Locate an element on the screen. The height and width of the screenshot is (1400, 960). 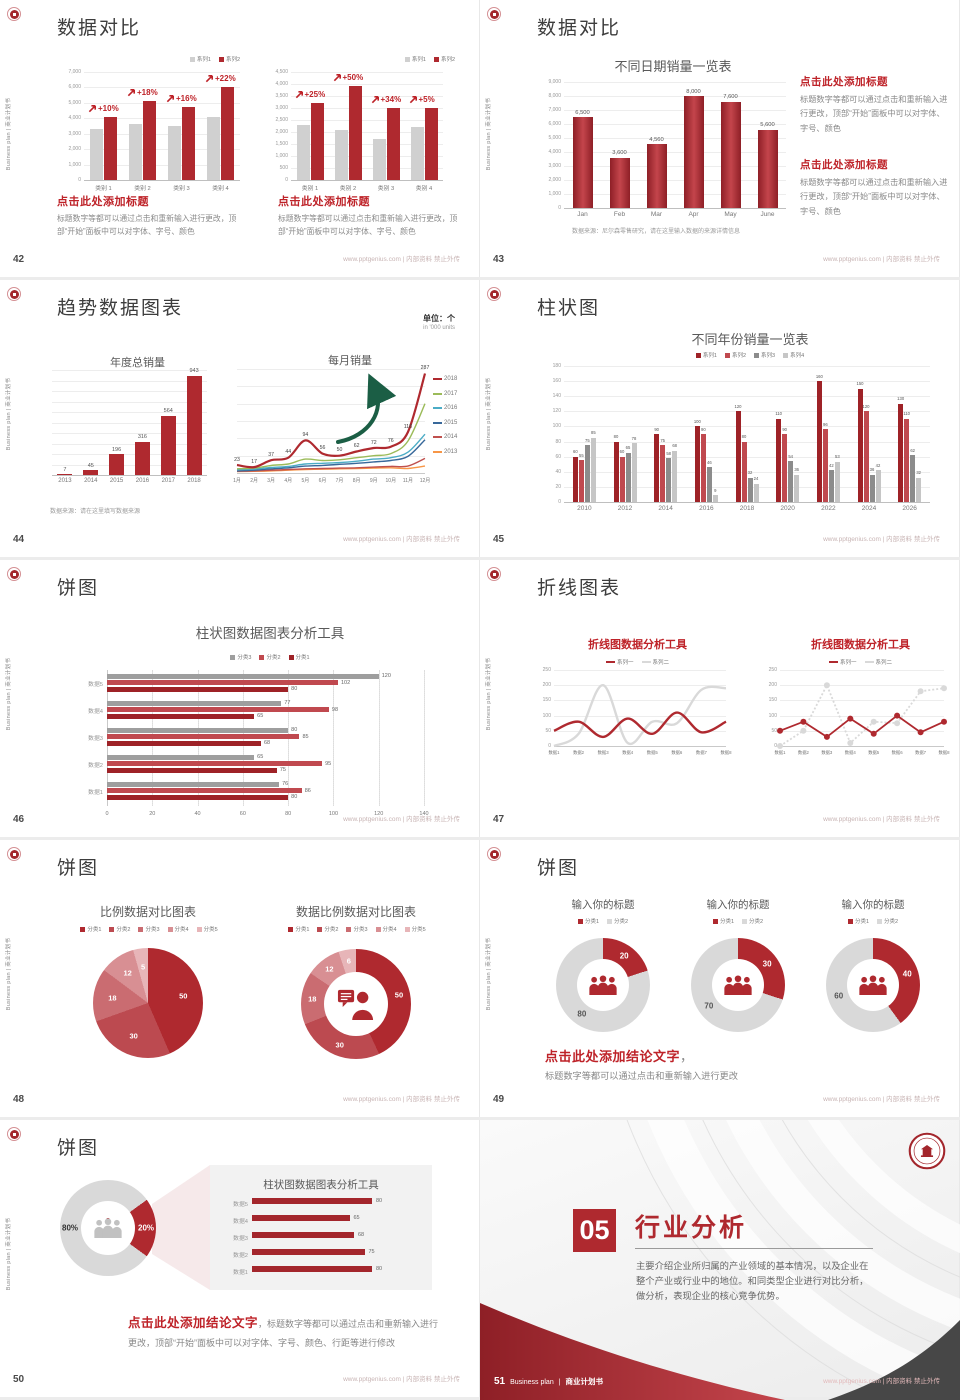
x-category-label: 2010 is located at coordinates (584, 508).